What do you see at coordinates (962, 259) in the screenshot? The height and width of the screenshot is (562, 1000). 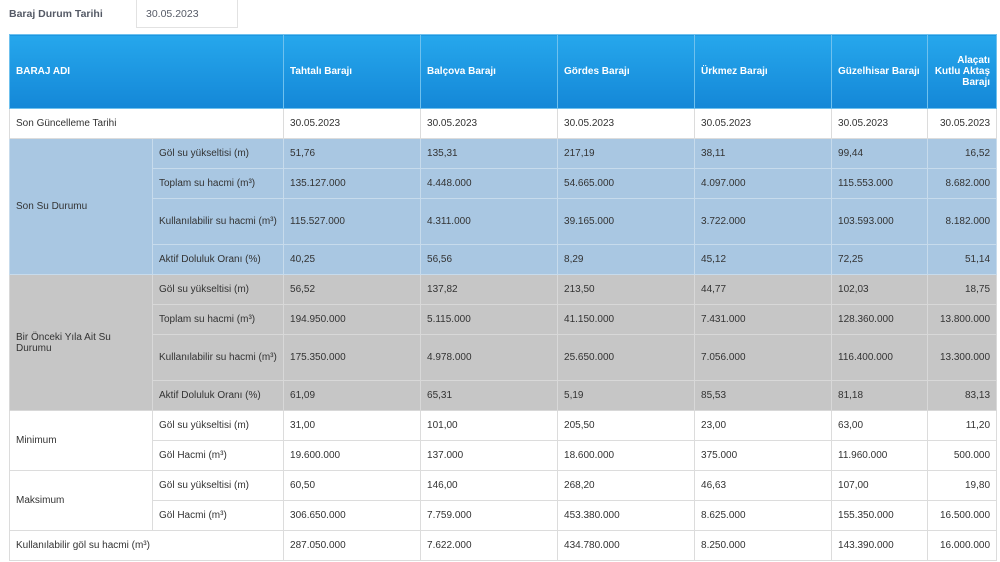 I see `table-cell: 51,14` at bounding box center [962, 259].